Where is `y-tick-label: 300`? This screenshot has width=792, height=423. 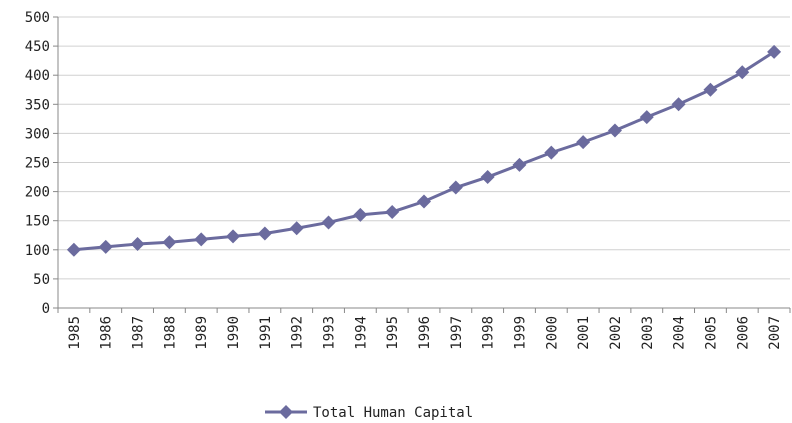
y-tick-label: 300 is located at coordinates (37, 134).